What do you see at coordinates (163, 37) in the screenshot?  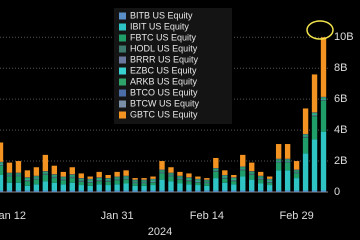 I see `legend-label: FBTC US Equity` at bounding box center [163, 37].